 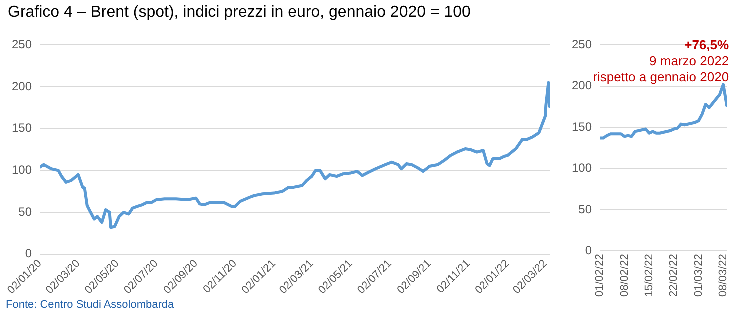 What do you see at coordinates (674, 276) in the screenshot?
I see `x-tick-label: 22/02/22` at bounding box center [674, 276].